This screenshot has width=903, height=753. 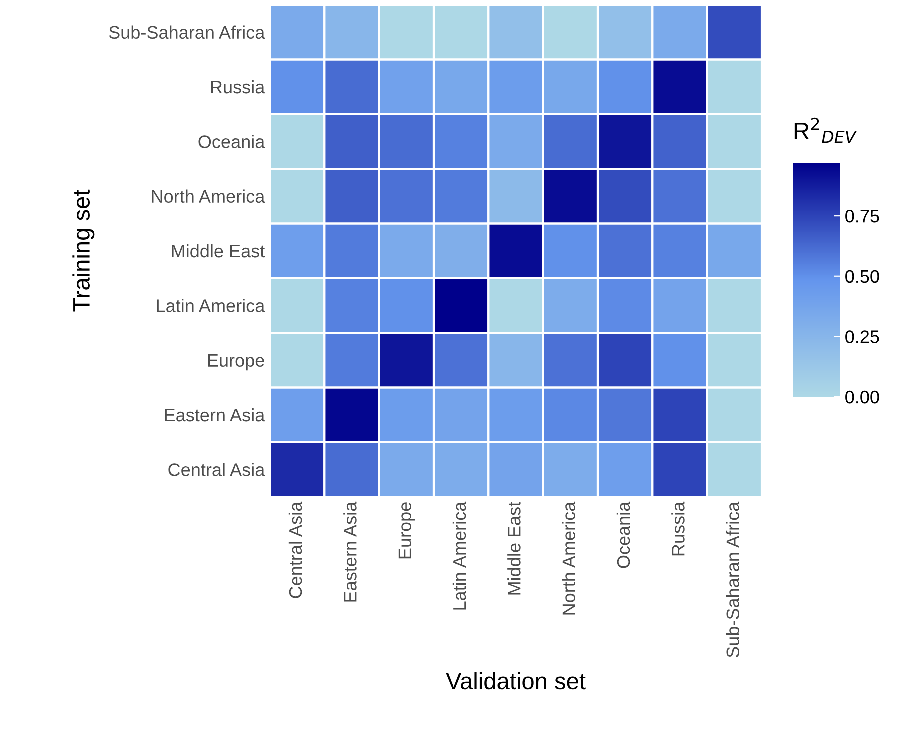 What do you see at coordinates (863, 216) in the screenshot?
I see `color-bar-label: 0.75` at bounding box center [863, 216].